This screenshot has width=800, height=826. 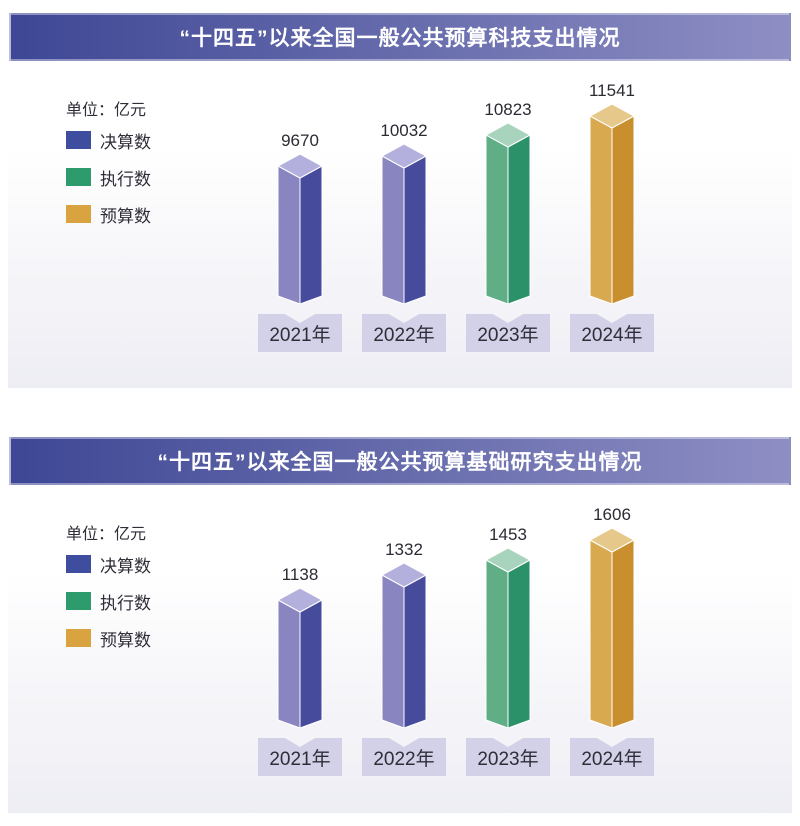 What do you see at coordinates (611, 90) in the screenshot?
I see `bar-value-label: 11541` at bounding box center [611, 90].